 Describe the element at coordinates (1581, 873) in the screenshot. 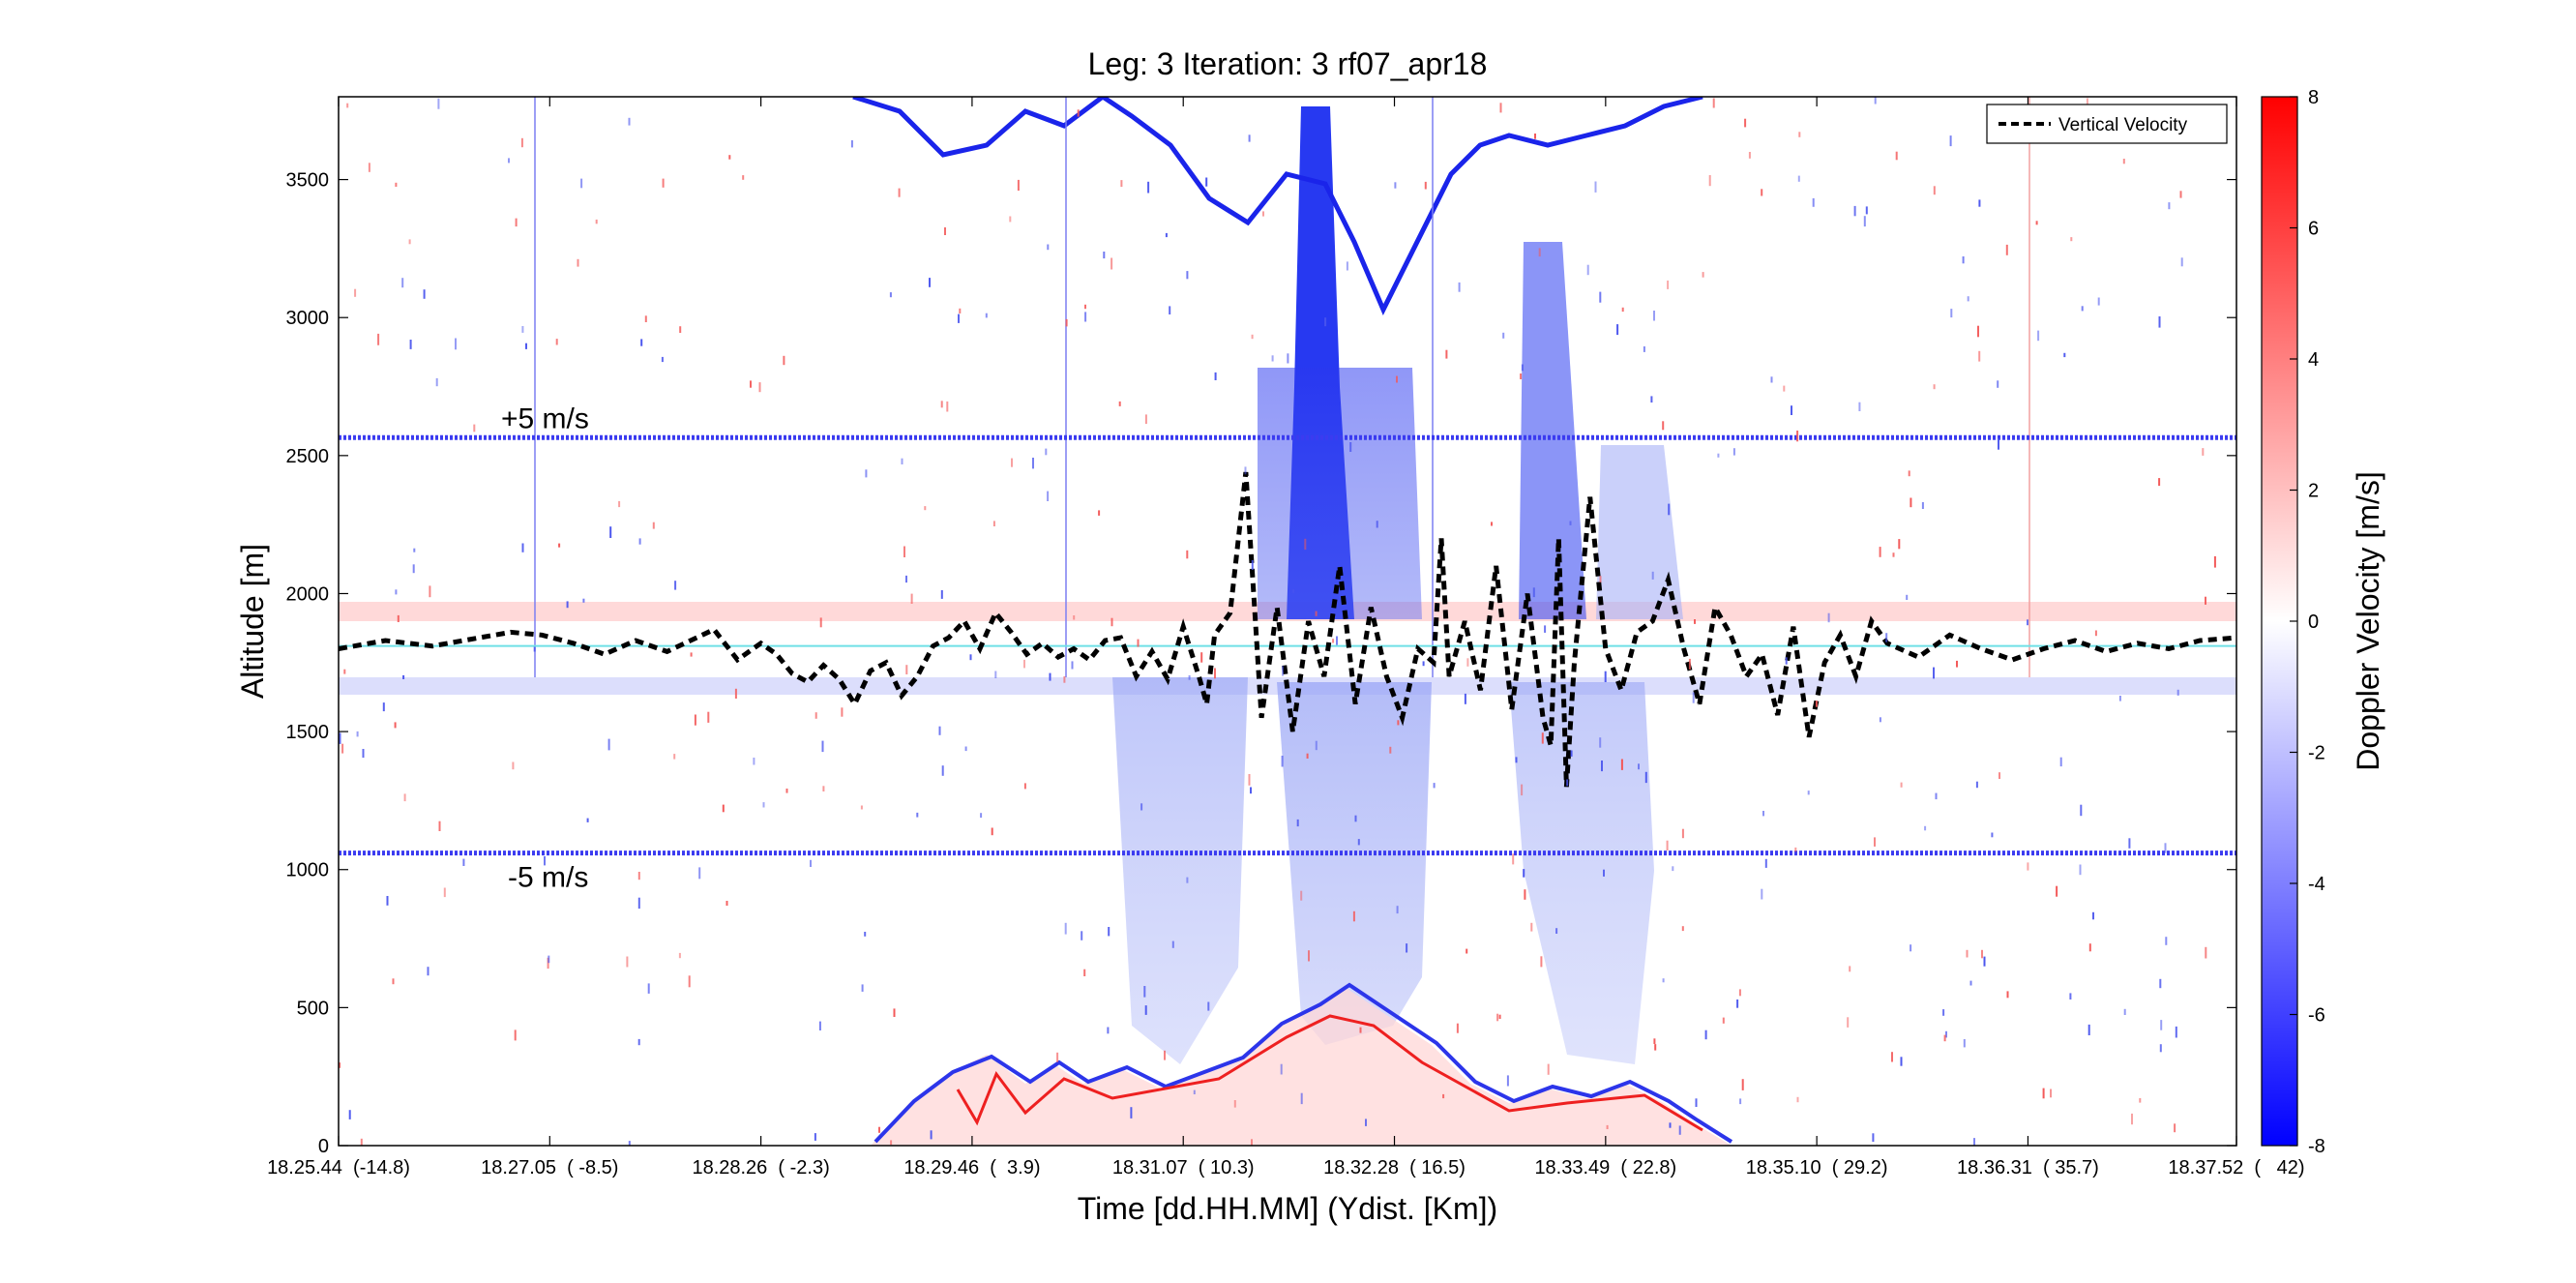

I see `right-lower-plume` at that location.